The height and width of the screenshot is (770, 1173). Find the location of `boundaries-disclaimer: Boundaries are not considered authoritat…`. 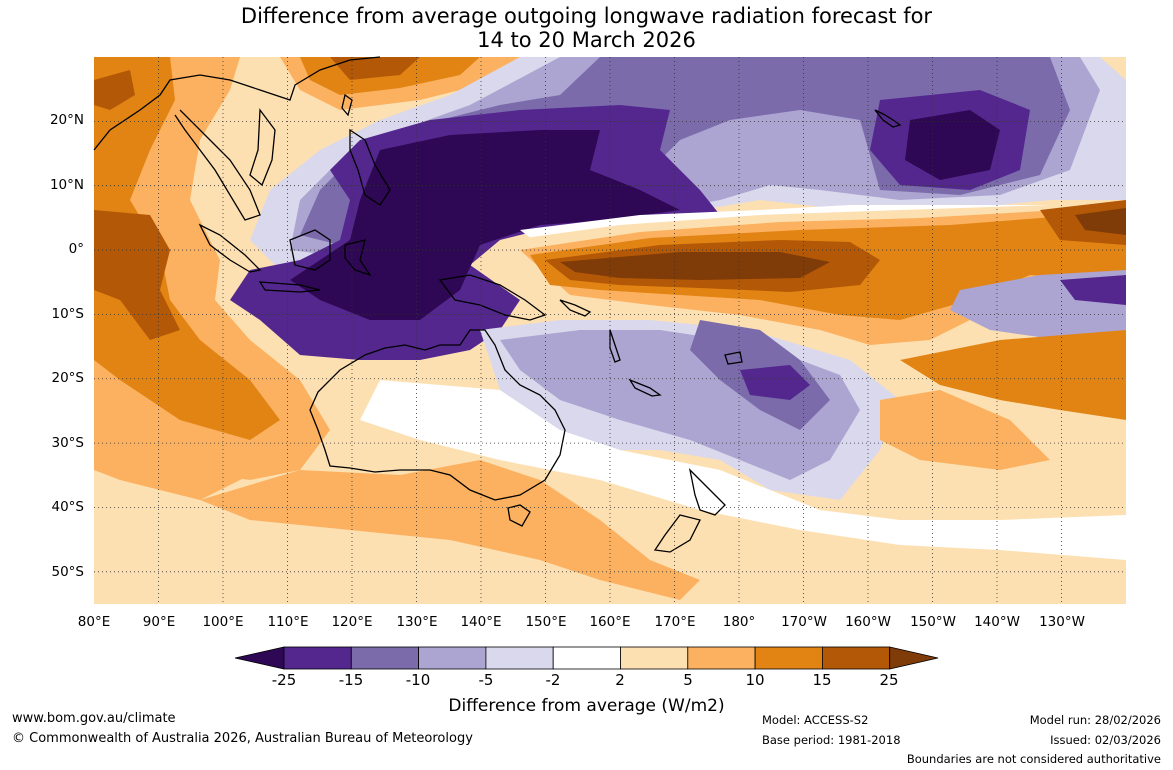

boundaries-disclaimer: Boundaries are not considered authoritat… is located at coordinates (1033, 759).